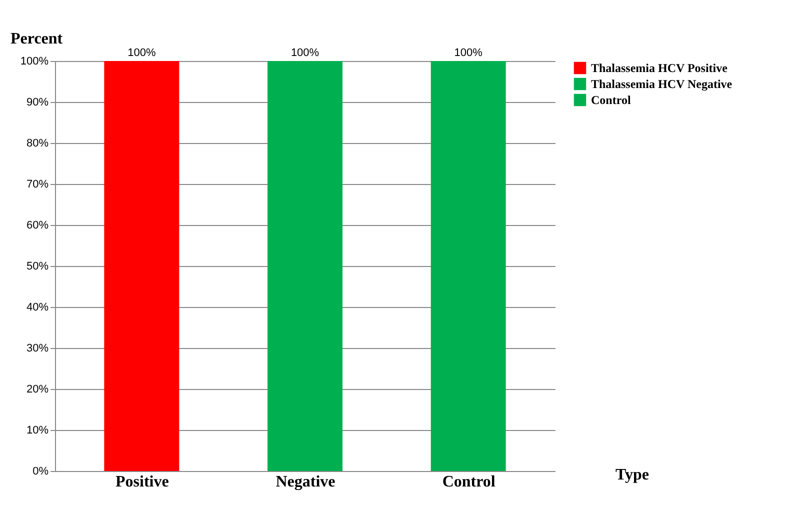 The image size is (795, 509). I want to click on y-tick-label: 20%, so click(37, 390).